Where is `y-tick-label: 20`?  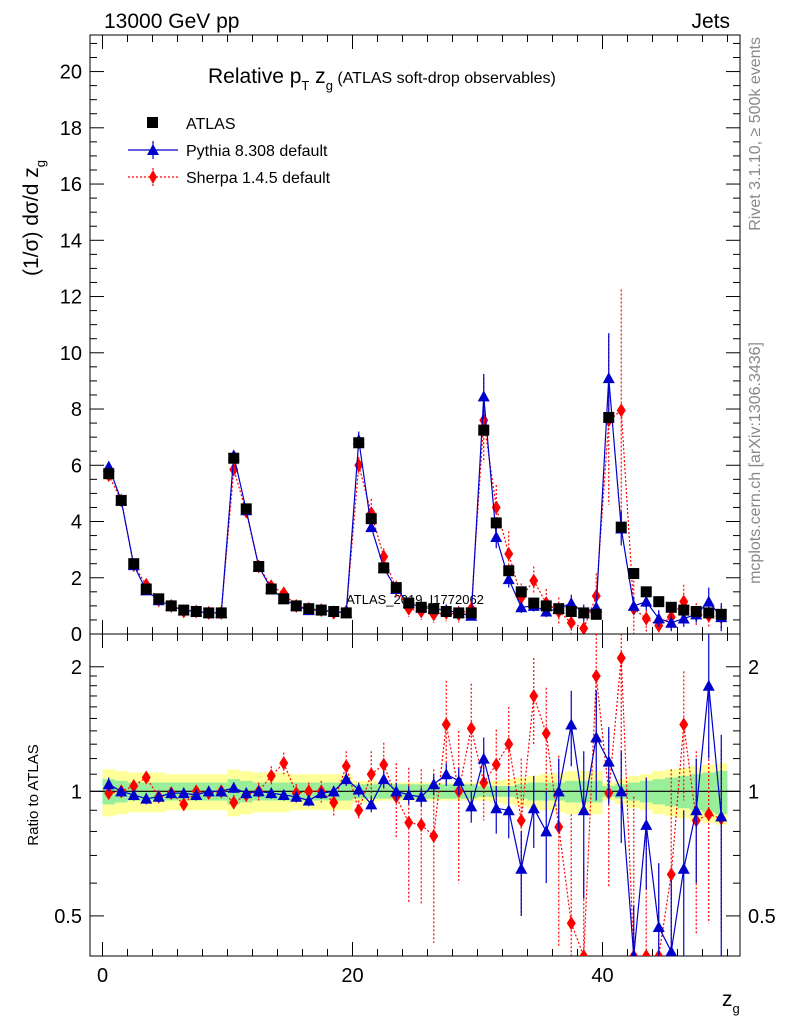
y-tick-label: 20 is located at coordinates (71, 73).